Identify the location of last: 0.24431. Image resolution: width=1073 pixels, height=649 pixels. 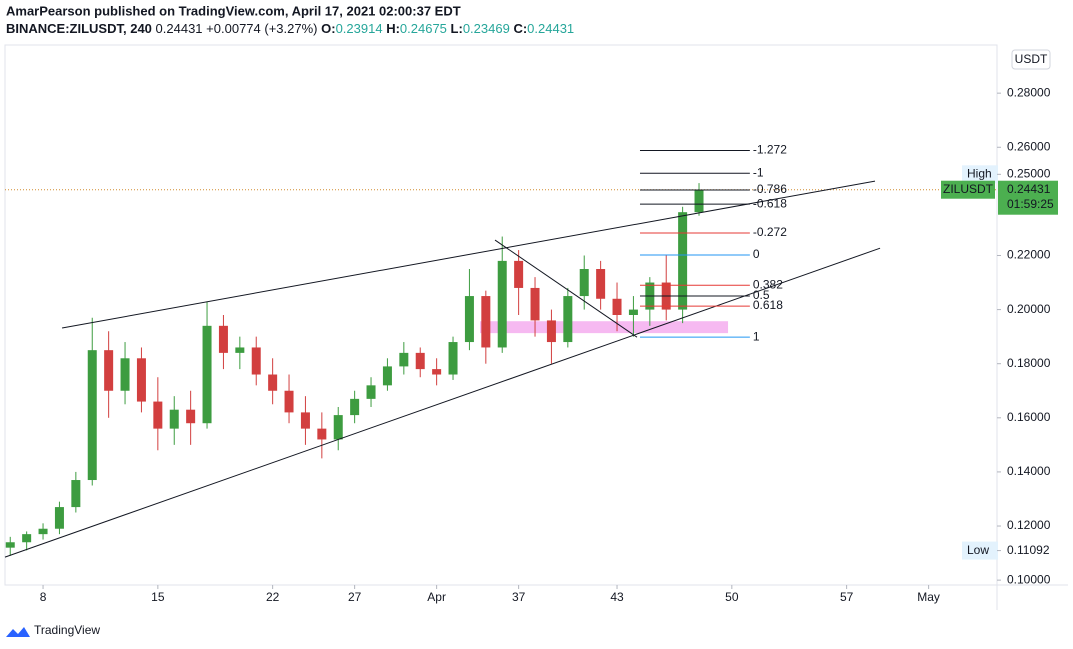
(179, 28).